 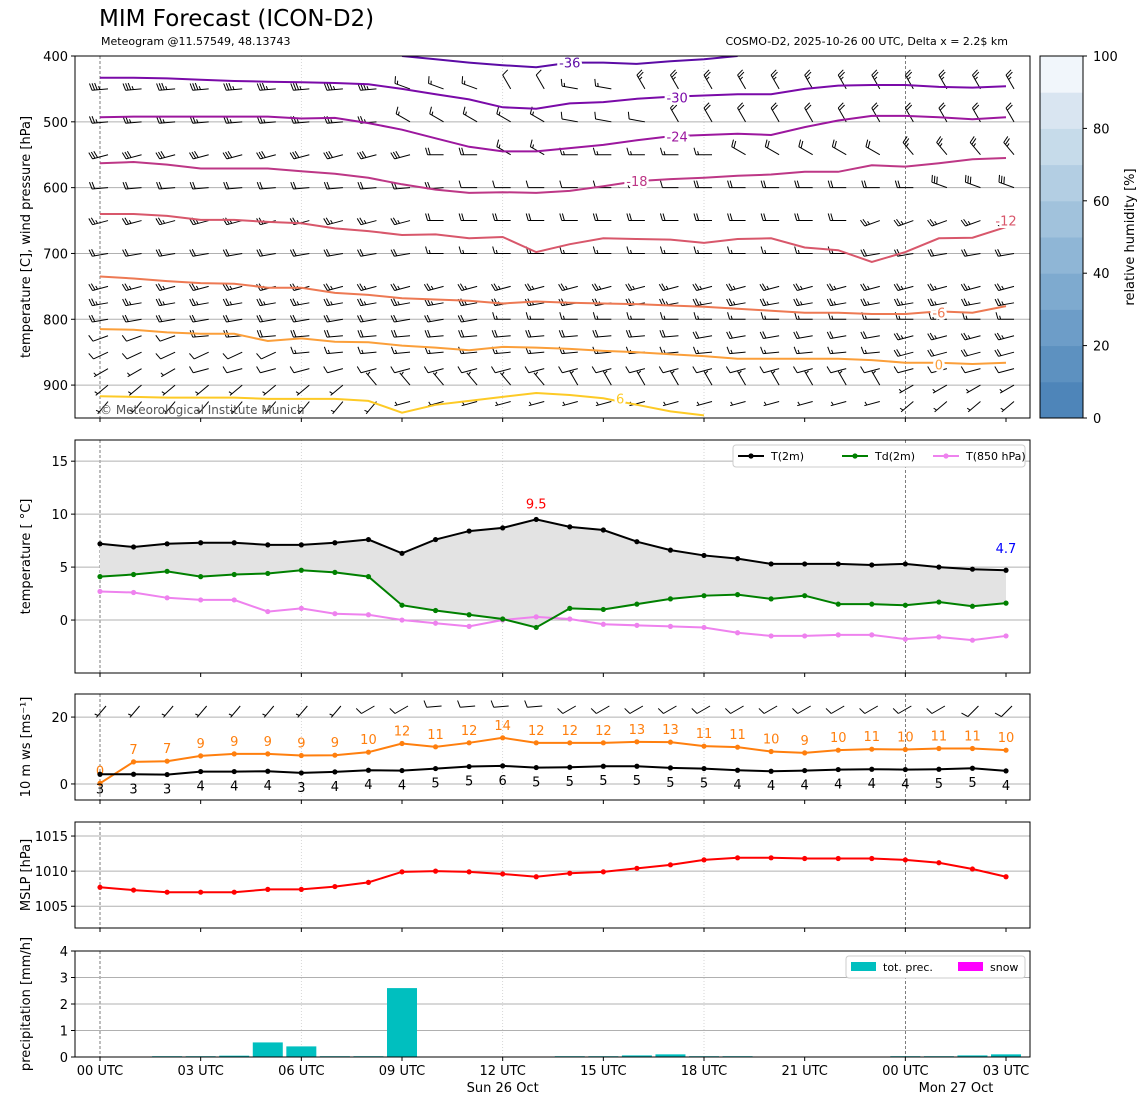 What do you see at coordinates (200, 1071) in the screenshot?
I see `x-tick-label: 03 UTC` at bounding box center [200, 1071].